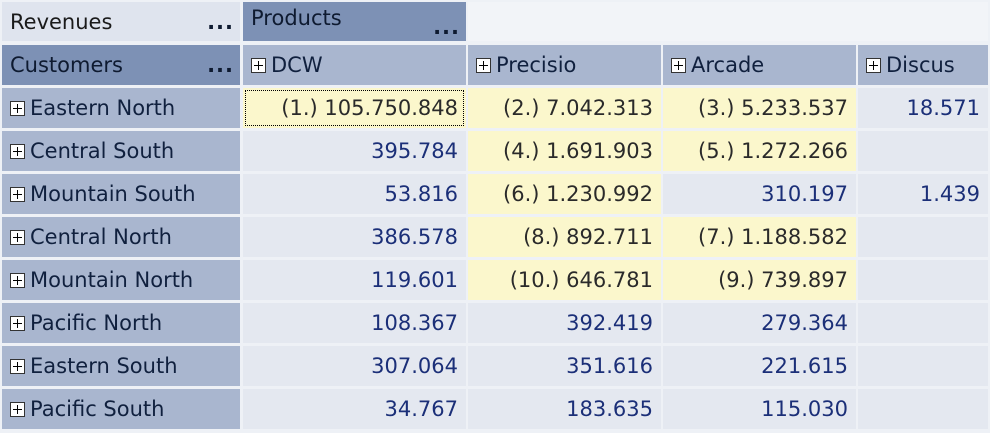 Image resolution: width=990 pixels, height=433 pixels. What do you see at coordinates (564, 366) in the screenshot?
I see `data-cell: 351.616` at bounding box center [564, 366].